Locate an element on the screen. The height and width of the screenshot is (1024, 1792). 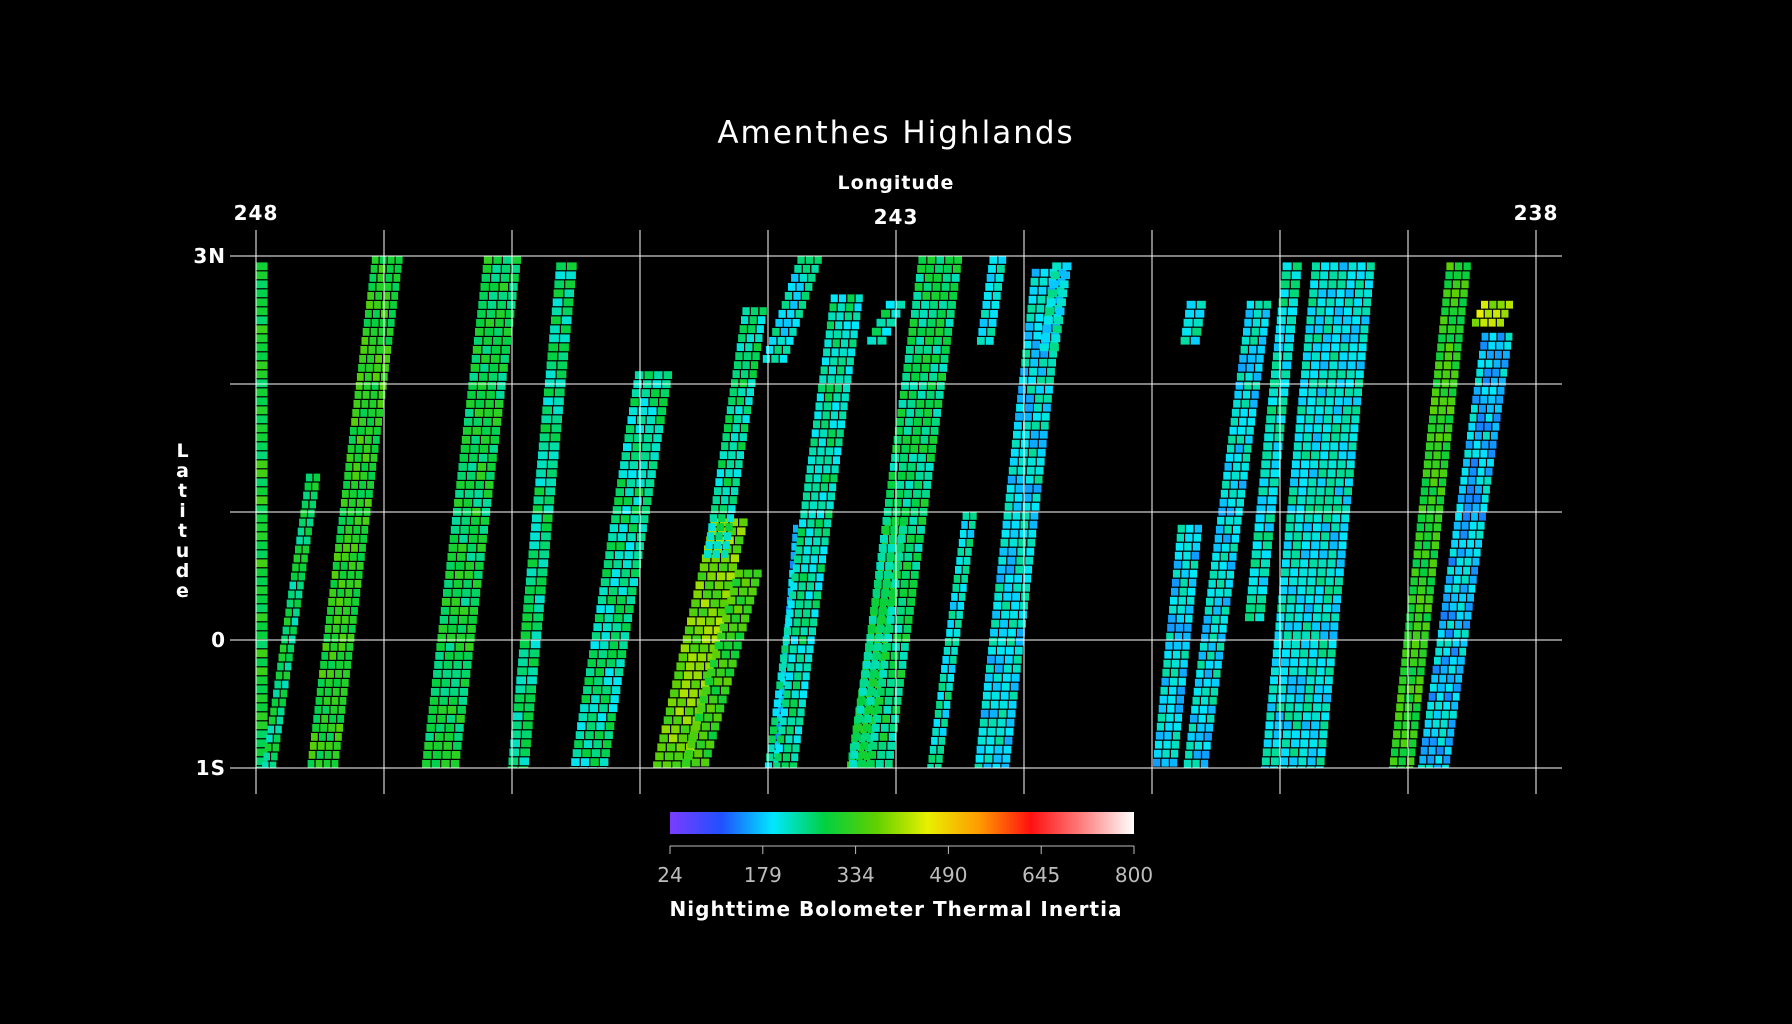
y-tick-label-1S: 1S is located at coordinates (211, 768).